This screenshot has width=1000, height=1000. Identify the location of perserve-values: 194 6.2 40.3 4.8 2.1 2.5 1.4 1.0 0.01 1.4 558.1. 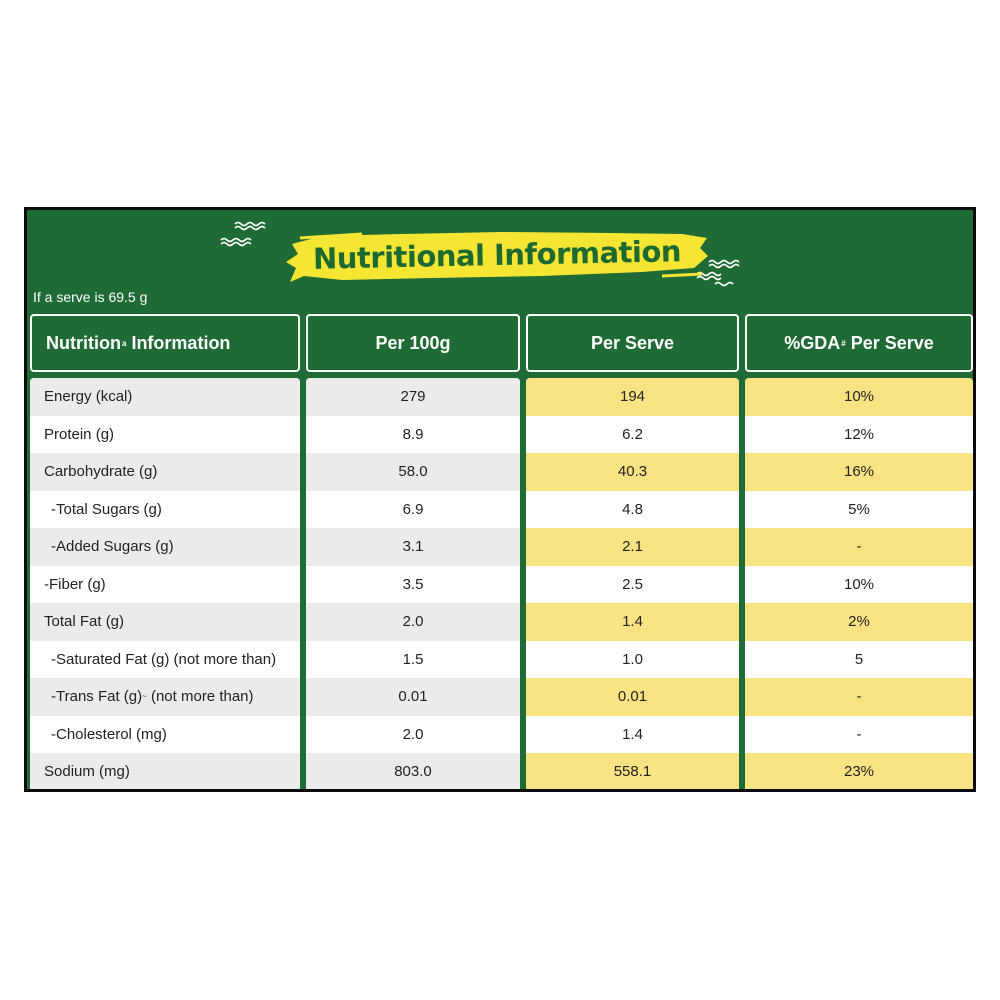
(632, 583).